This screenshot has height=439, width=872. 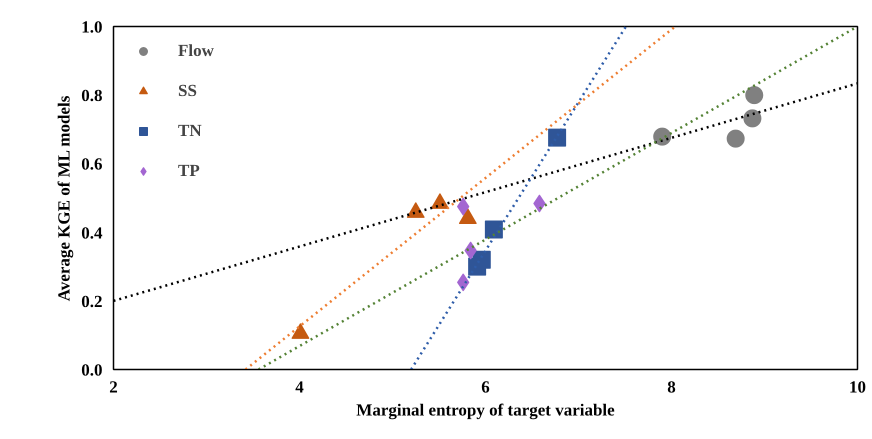 What do you see at coordinates (91, 96) in the screenshot?
I see `y-tick-label: 0.8` at bounding box center [91, 96].